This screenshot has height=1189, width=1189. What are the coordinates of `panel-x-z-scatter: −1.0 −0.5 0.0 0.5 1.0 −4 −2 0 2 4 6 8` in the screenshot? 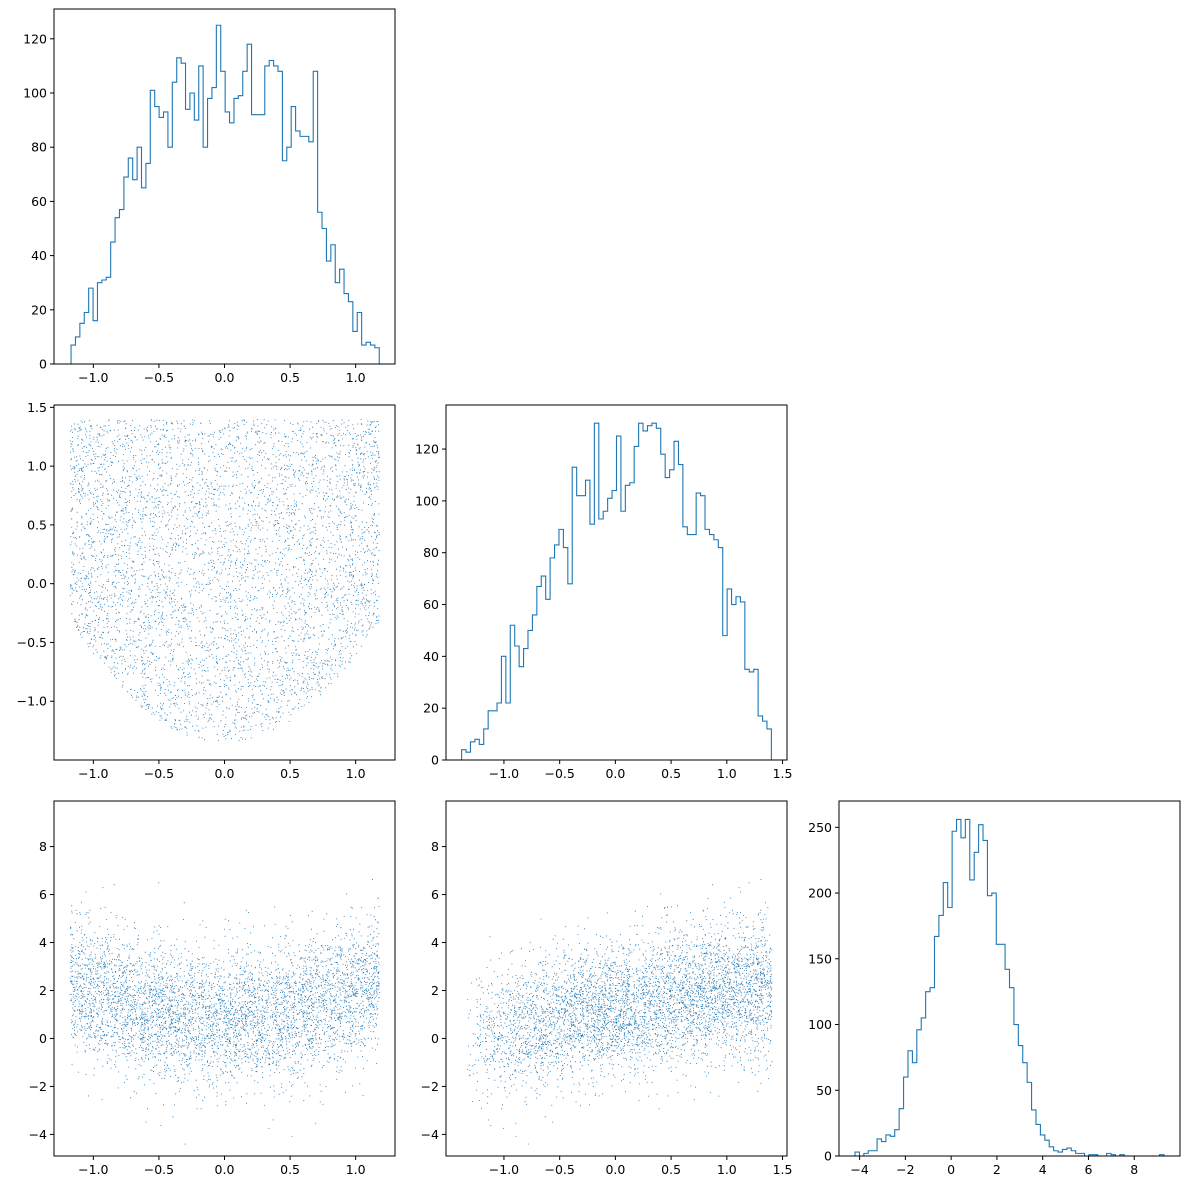 It's located at (212, 988).